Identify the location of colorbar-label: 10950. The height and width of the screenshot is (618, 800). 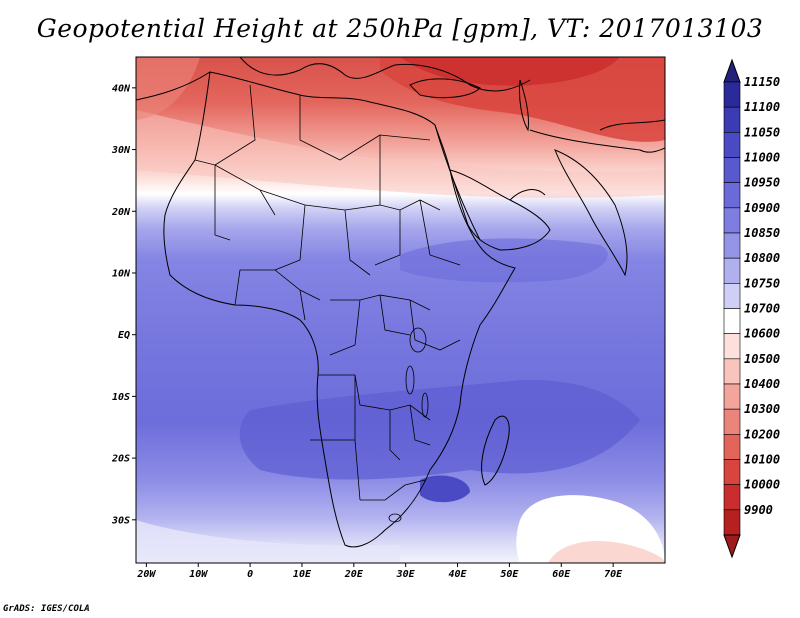
(762, 183).